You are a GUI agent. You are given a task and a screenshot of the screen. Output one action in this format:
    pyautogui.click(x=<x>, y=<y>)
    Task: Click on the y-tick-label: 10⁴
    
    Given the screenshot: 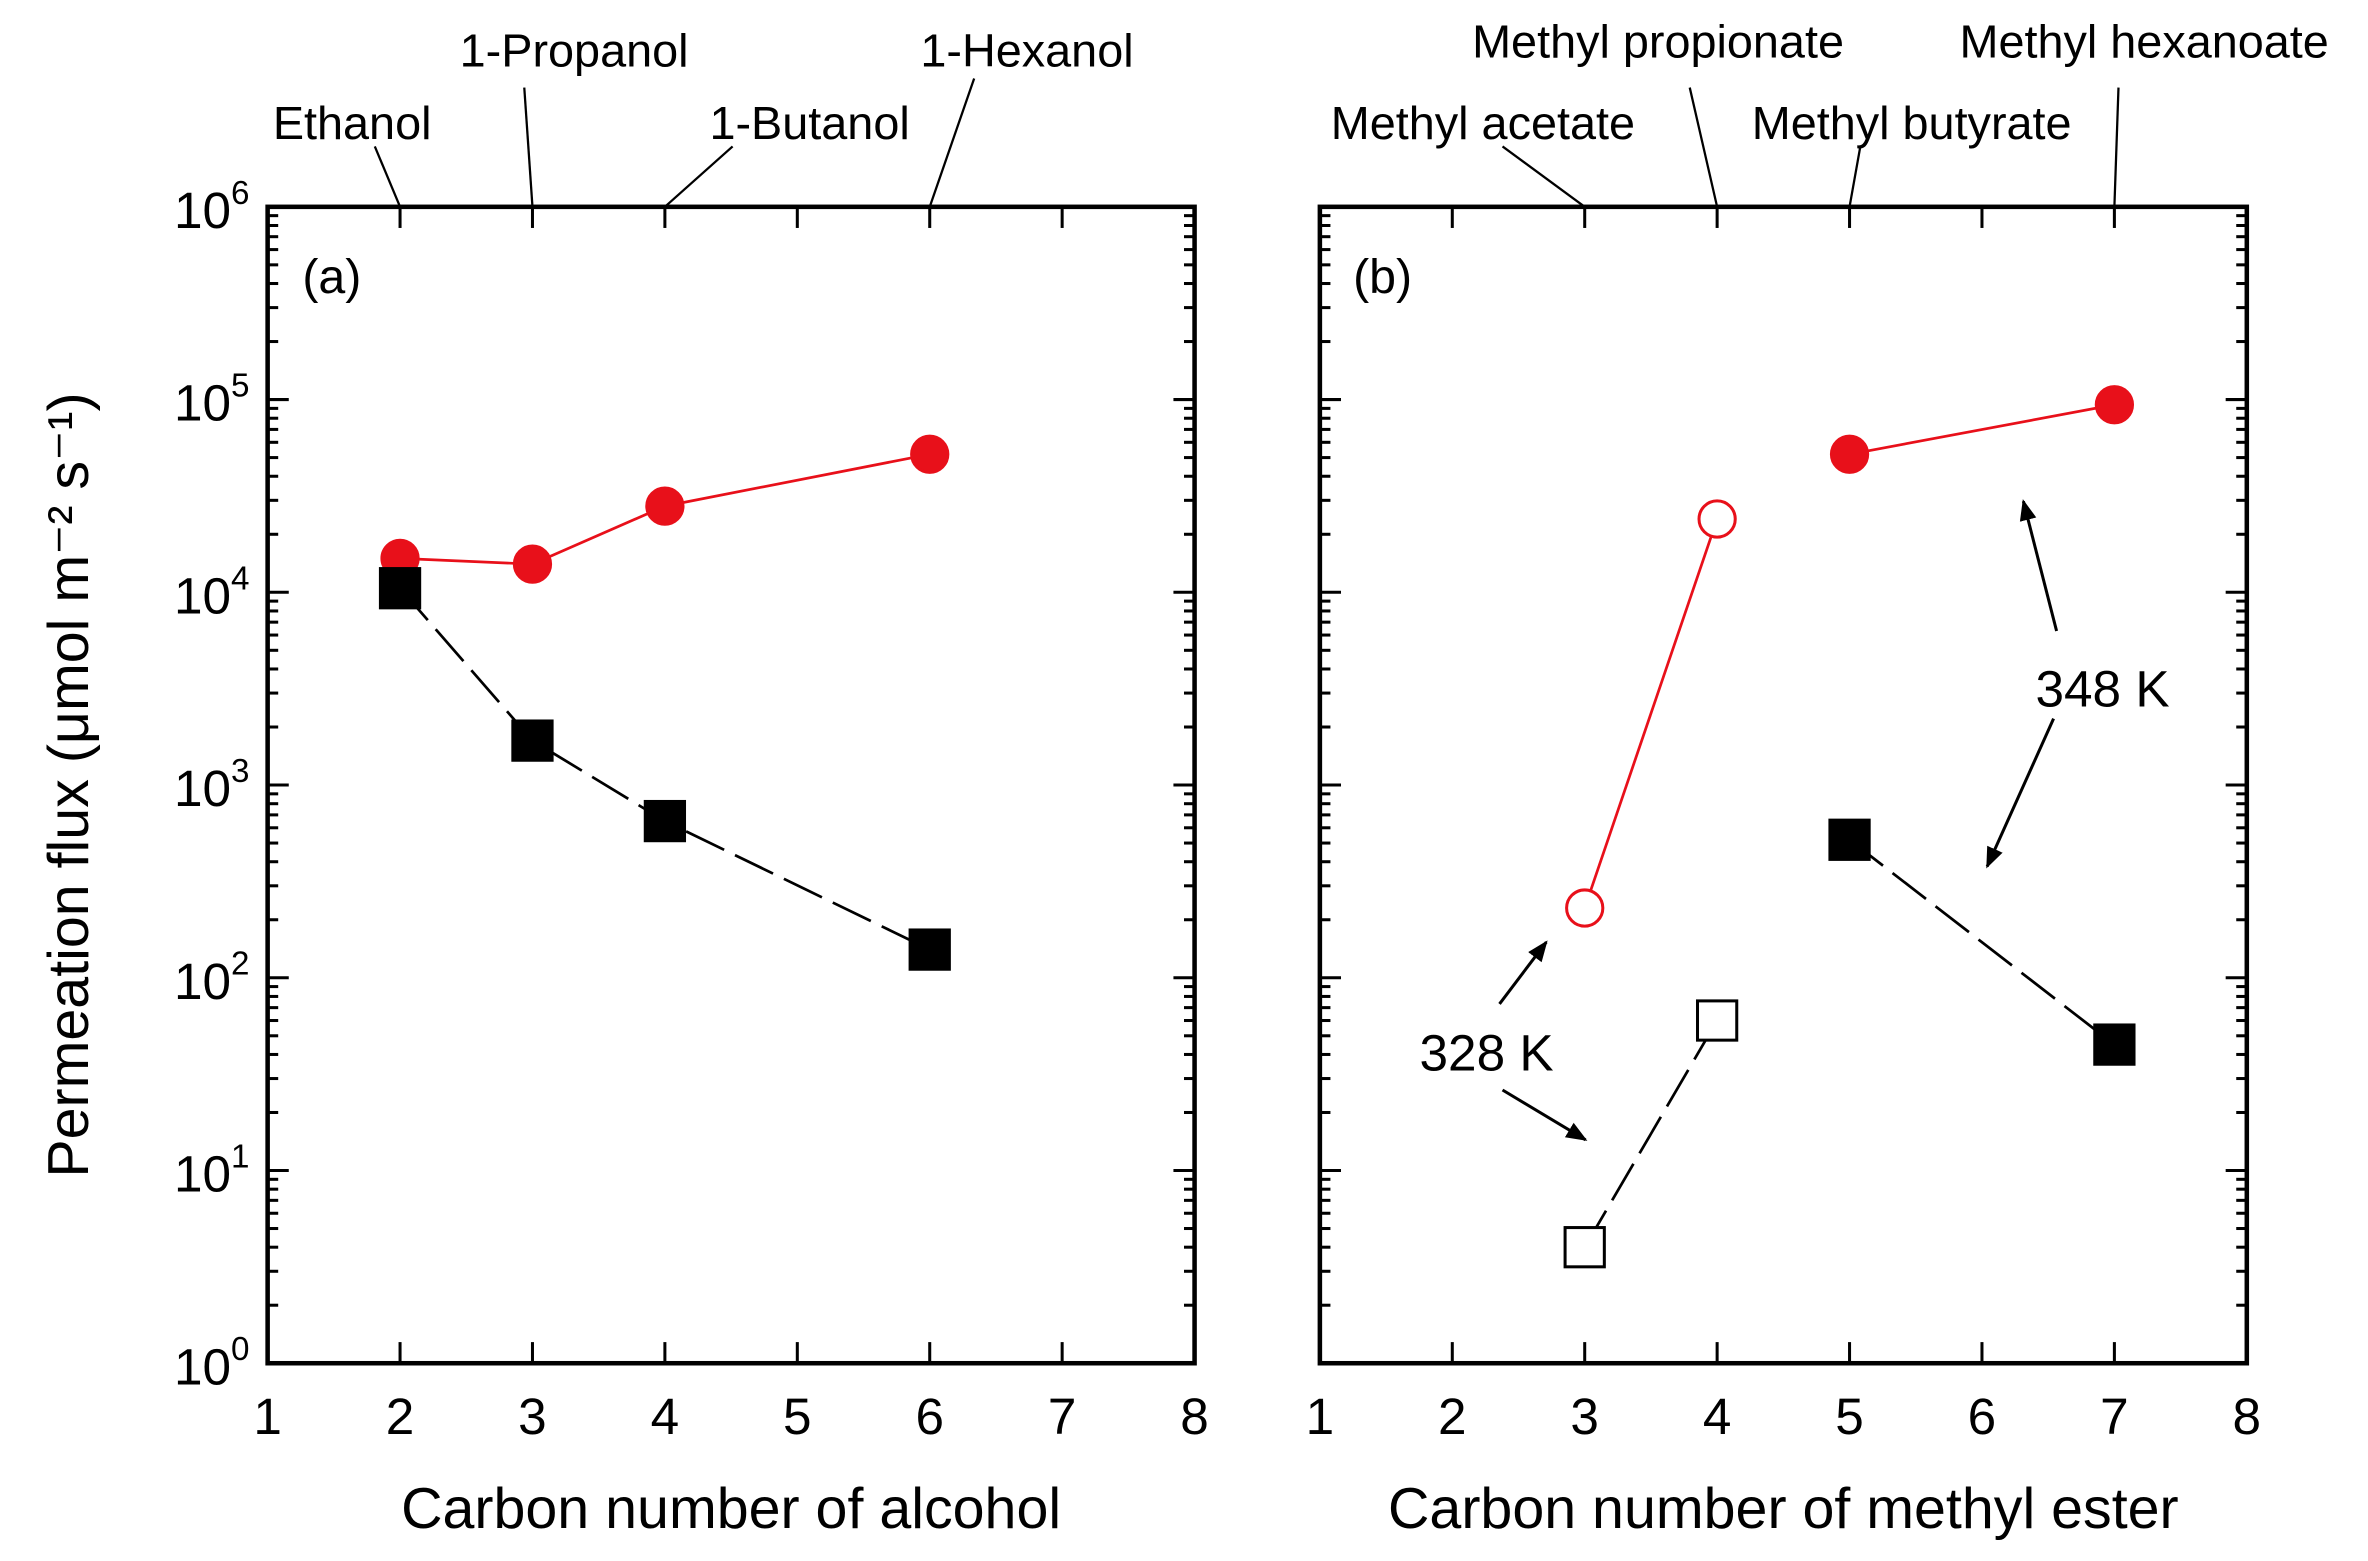 What is the action you would take?
    pyautogui.click(x=212, y=592)
    